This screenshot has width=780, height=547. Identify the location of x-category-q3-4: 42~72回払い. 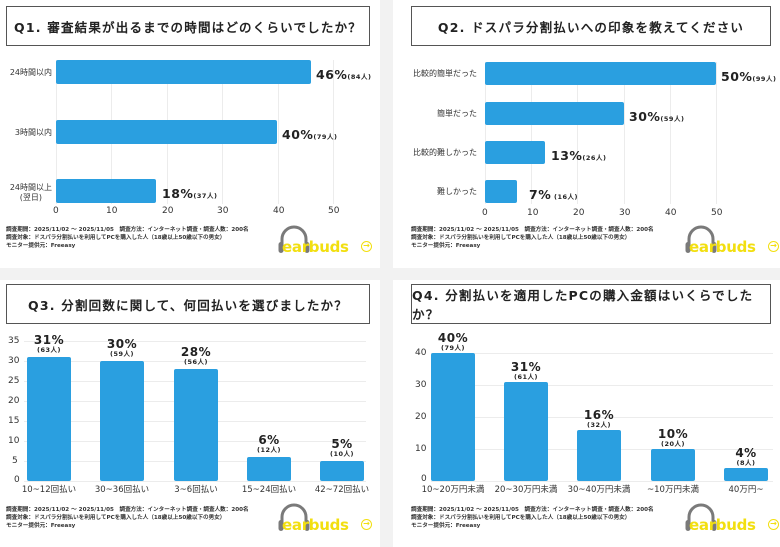
(342, 490).